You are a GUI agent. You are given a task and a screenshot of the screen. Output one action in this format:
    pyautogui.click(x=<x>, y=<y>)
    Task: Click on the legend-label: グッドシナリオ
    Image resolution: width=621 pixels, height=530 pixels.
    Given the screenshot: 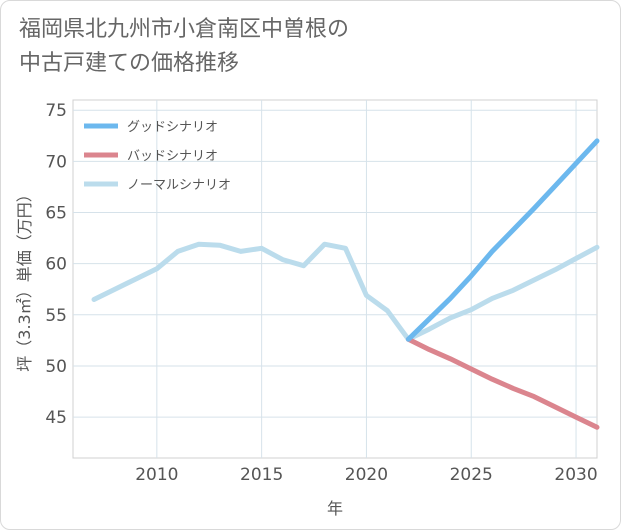 What is the action you would take?
    pyautogui.click(x=172, y=127)
    